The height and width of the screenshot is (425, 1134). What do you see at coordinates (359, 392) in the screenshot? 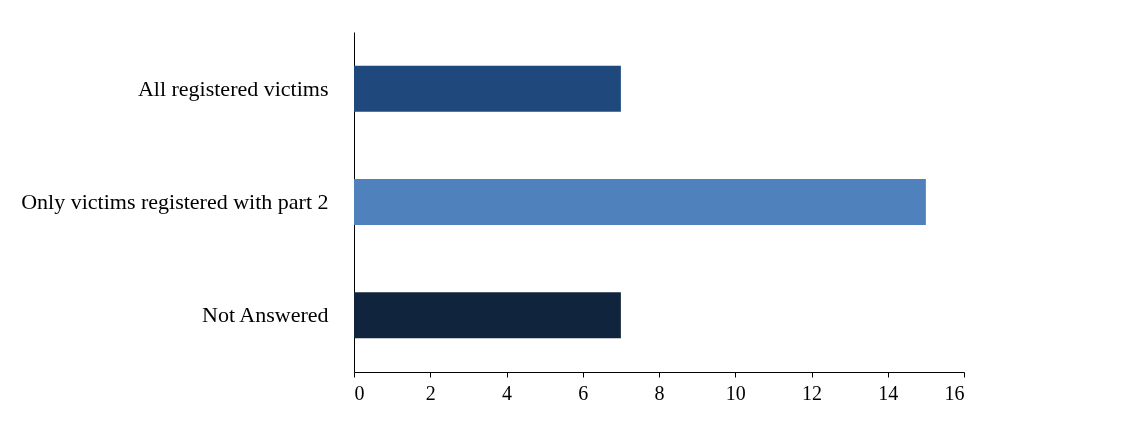
I see `x-tick-label: 0` at bounding box center [359, 392].